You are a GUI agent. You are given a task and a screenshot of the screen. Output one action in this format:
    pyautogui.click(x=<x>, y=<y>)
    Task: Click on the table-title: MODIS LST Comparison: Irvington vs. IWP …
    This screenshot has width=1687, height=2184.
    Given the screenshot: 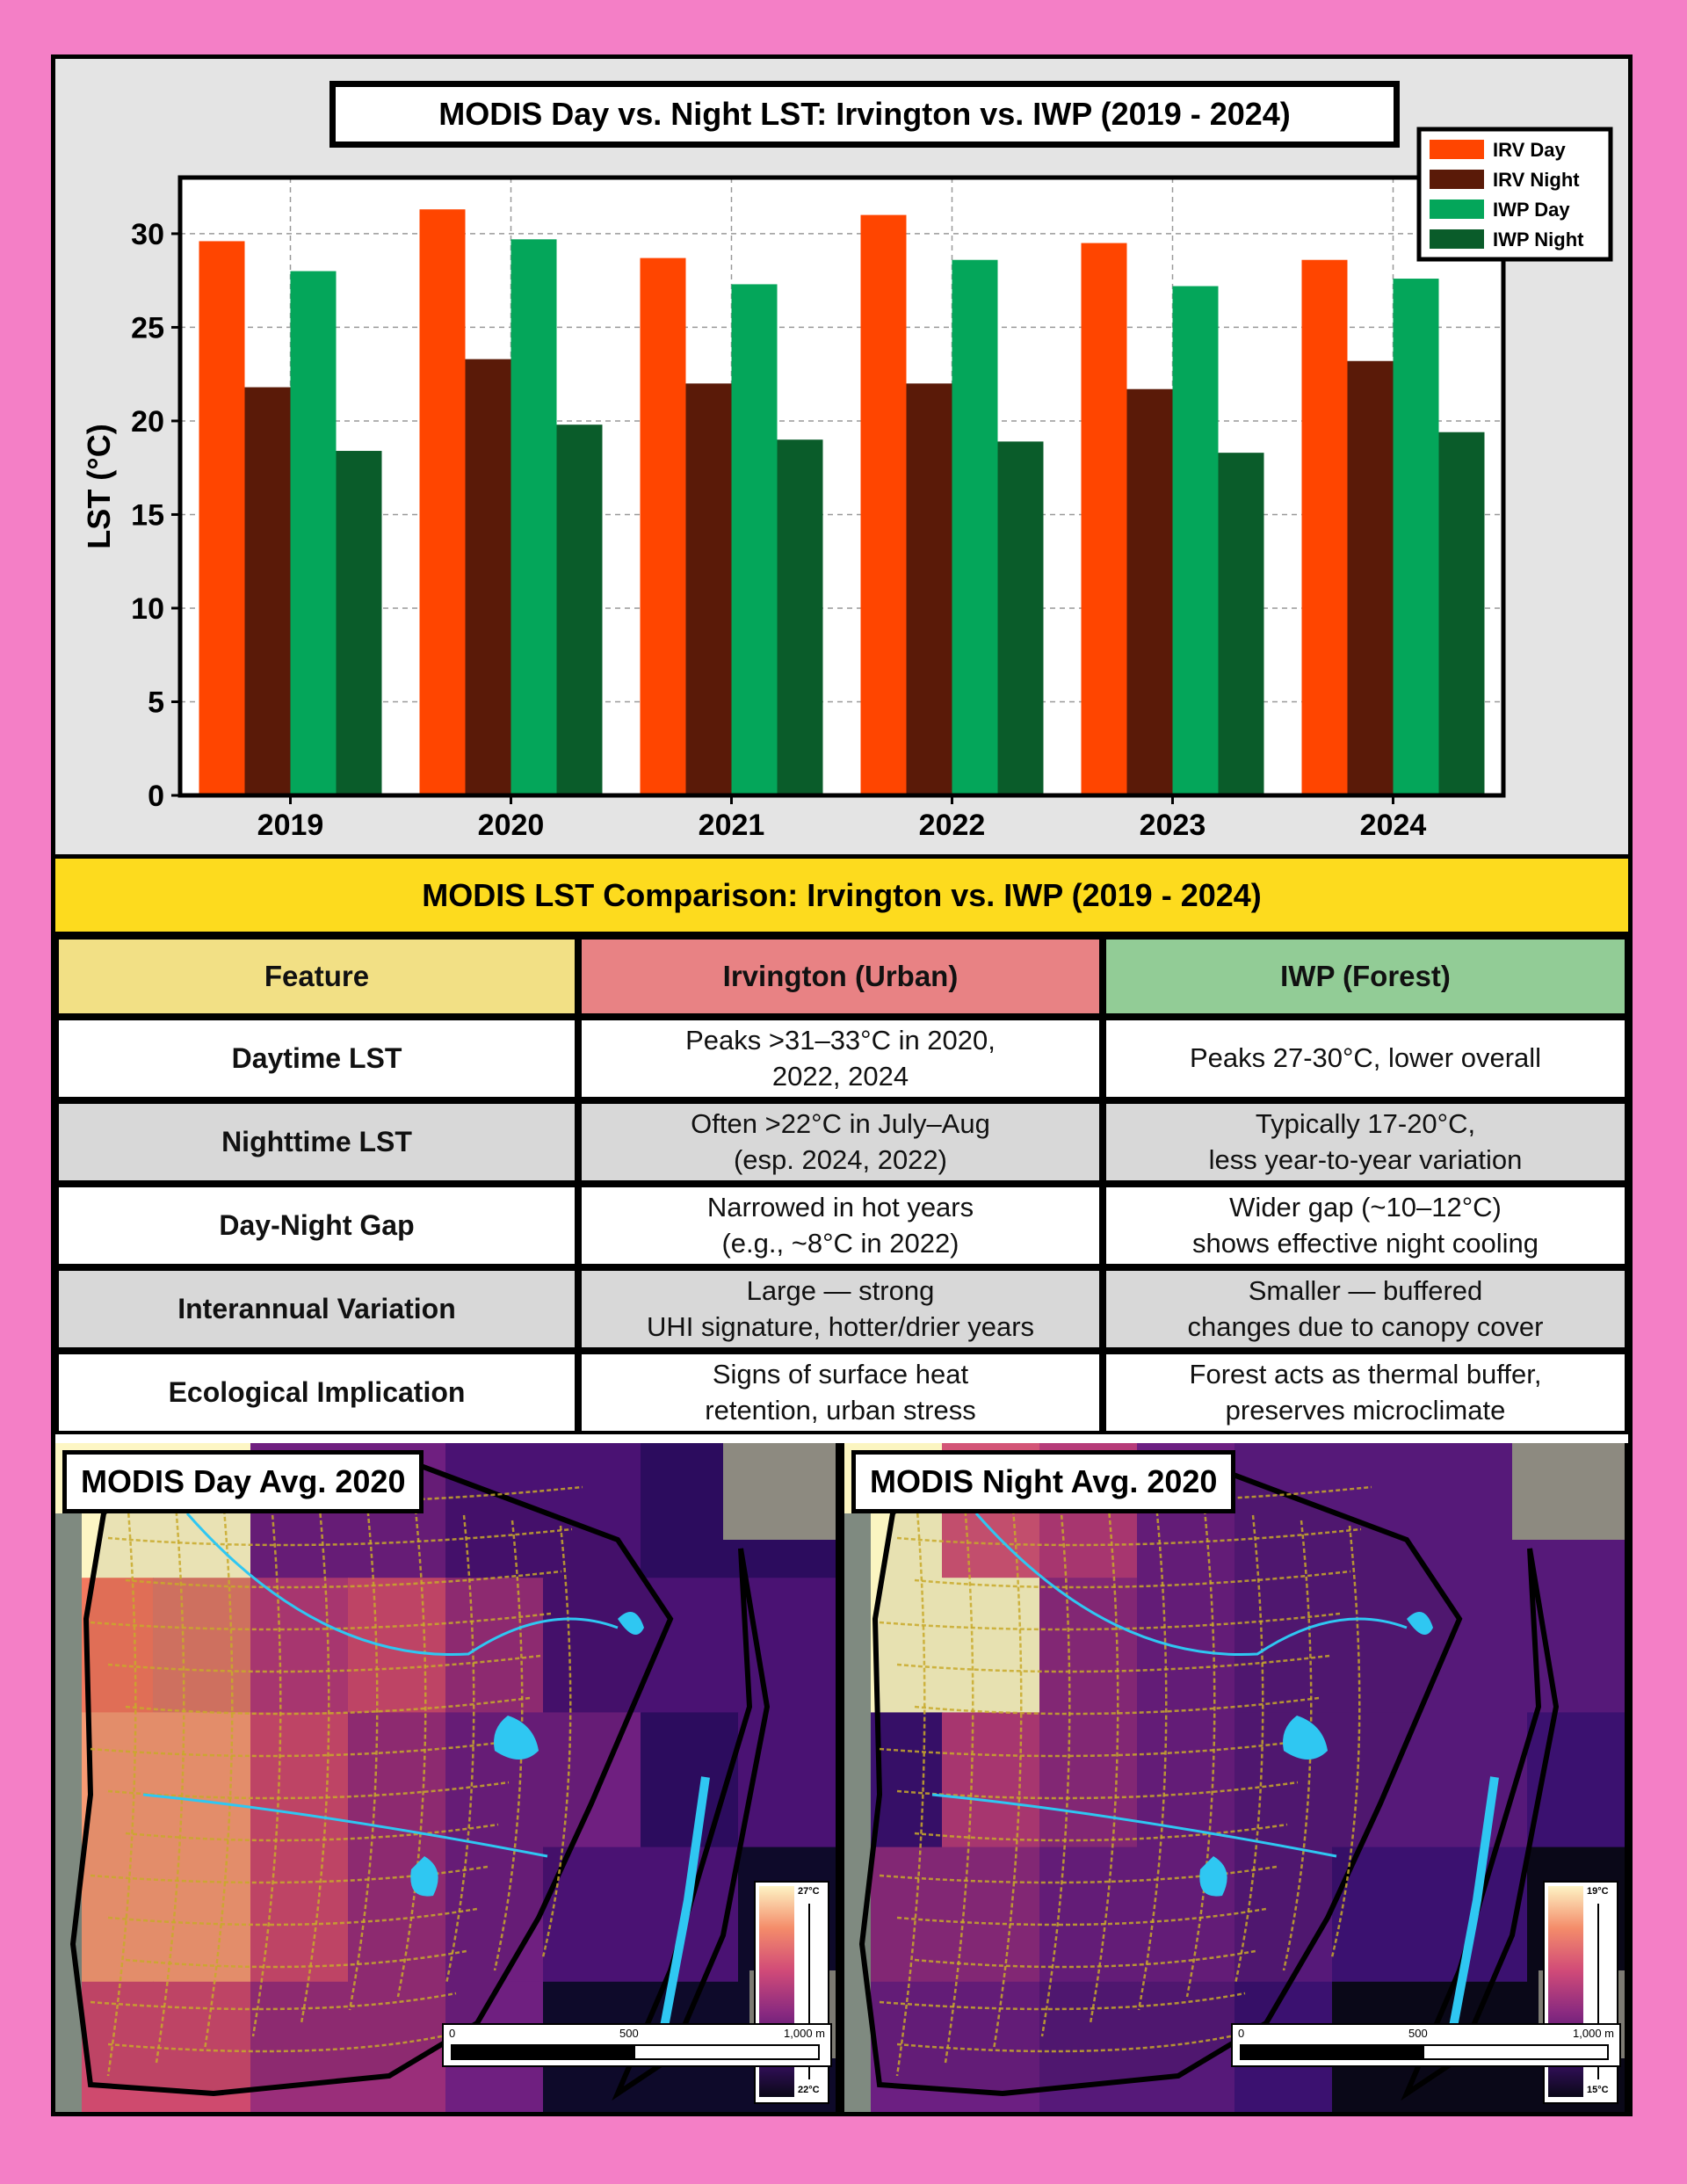 What is the action you would take?
    pyautogui.click(x=841, y=897)
    